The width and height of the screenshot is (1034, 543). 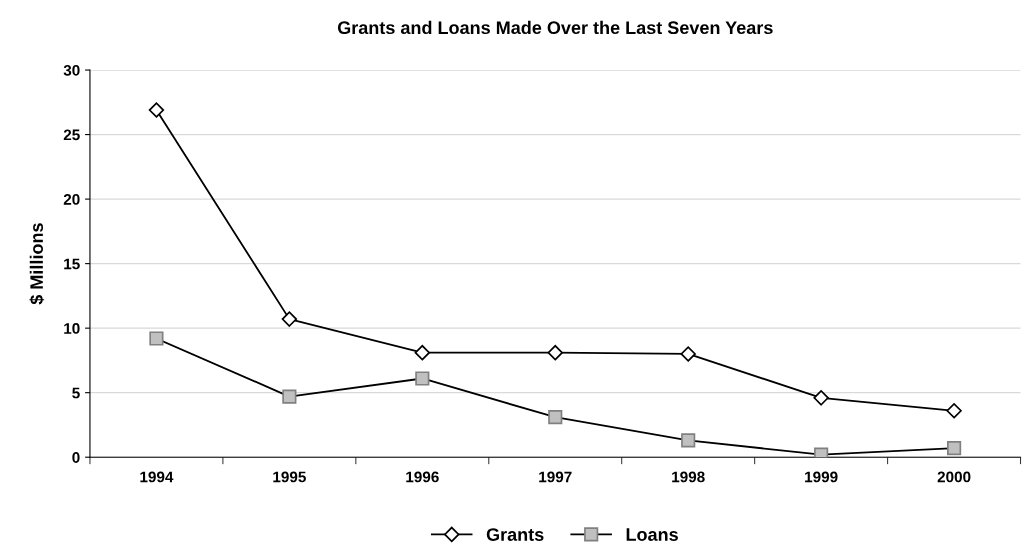 I want to click on y-tick-label: 30, so click(x=71, y=70).